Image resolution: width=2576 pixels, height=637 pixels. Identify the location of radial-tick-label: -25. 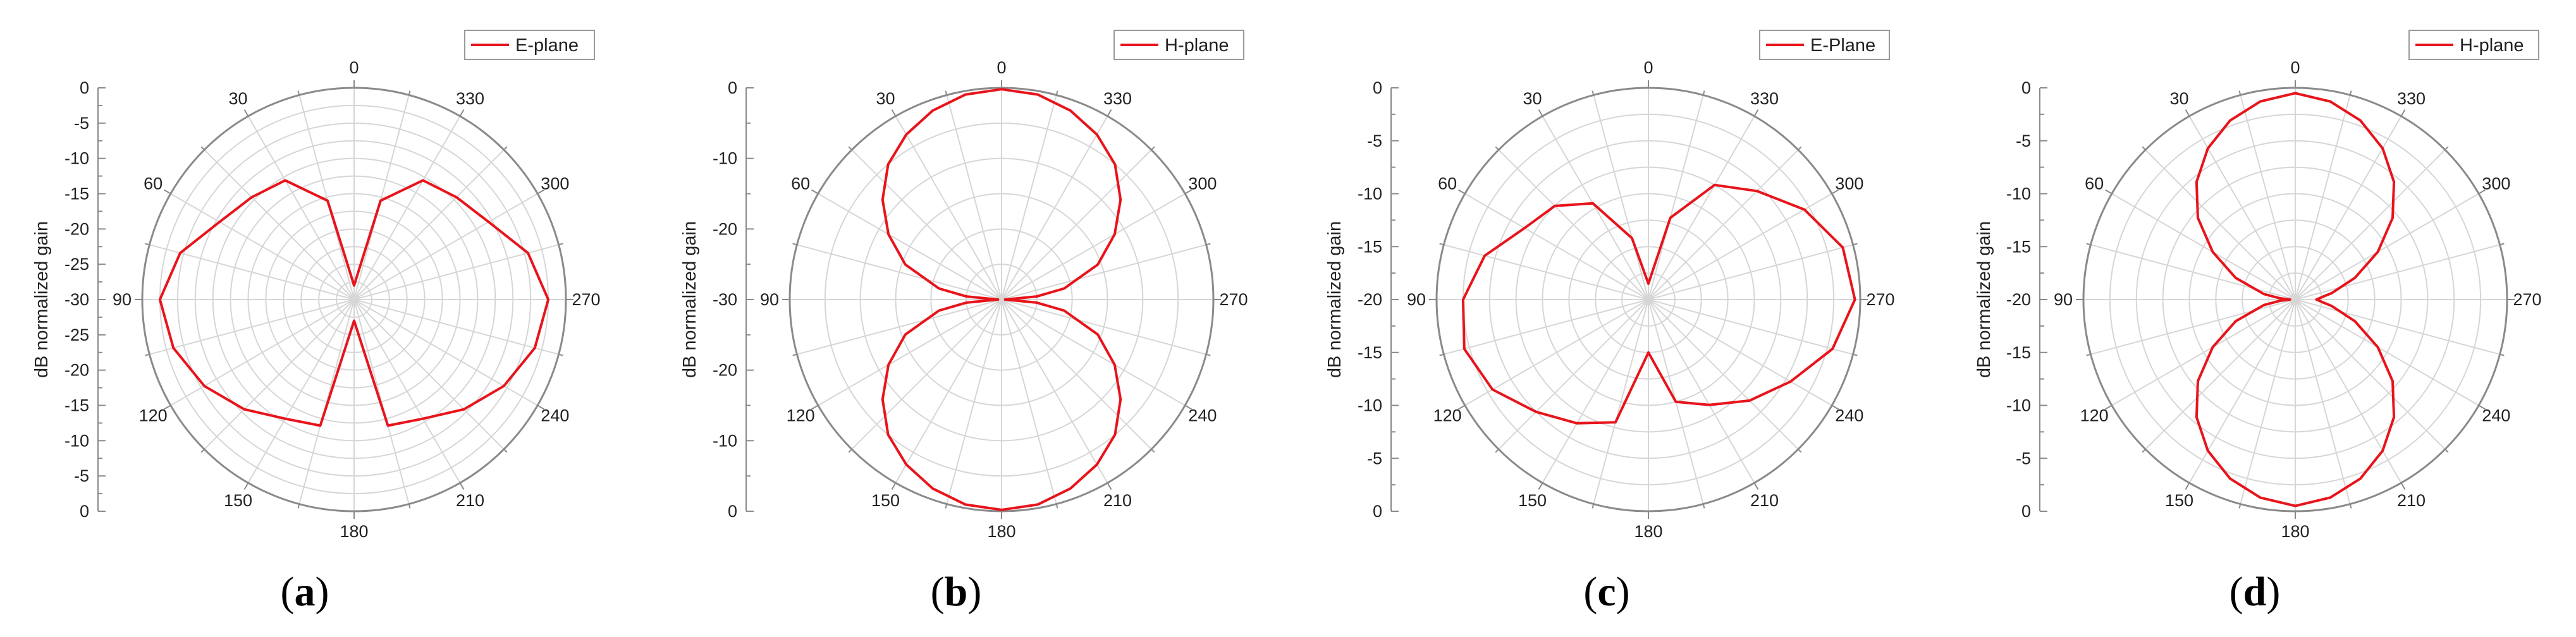
(76, 264).